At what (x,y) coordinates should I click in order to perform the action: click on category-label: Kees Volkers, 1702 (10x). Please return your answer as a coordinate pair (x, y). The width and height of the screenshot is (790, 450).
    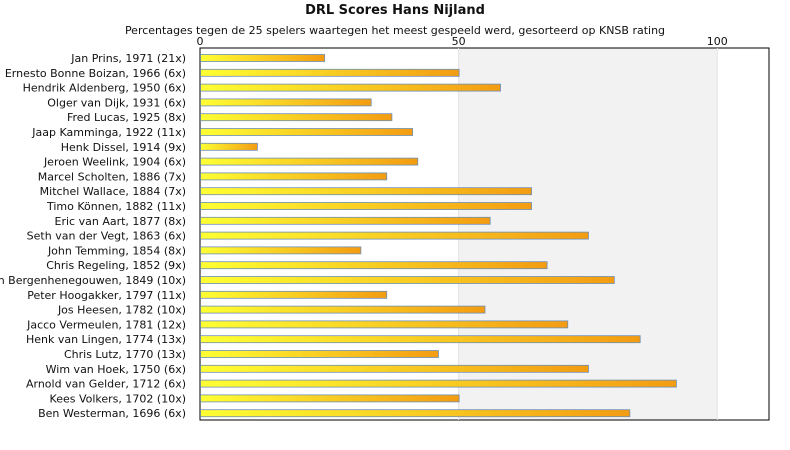
    Looking at the image, I should click on (118, 398).